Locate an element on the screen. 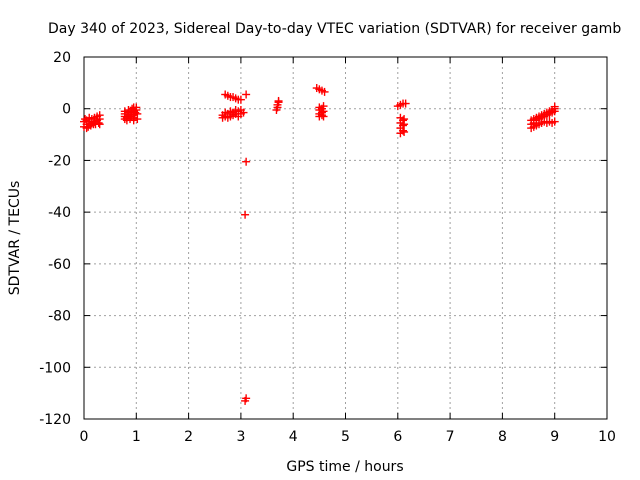 Image resolution: width=640 pixels, height=480 pixels. y-tick-label: -40 is located at coordinates (59, 213).